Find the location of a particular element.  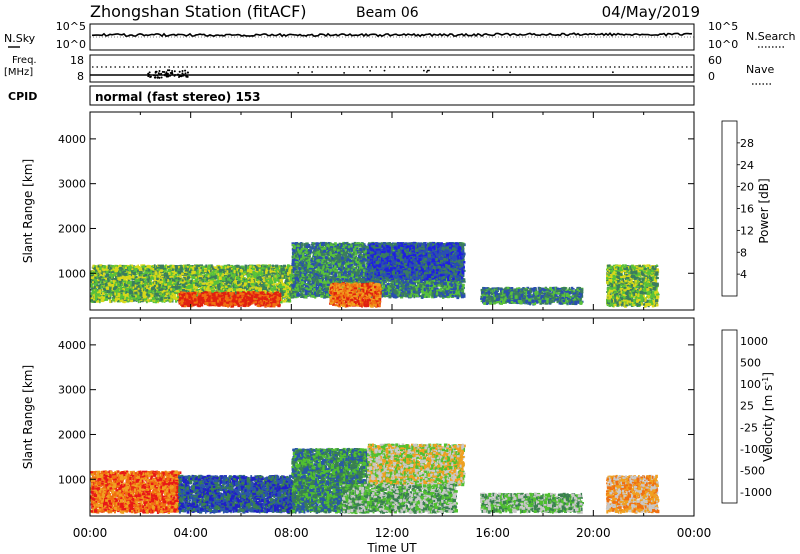

freq-tick-top: 18 is located at coordinates (77, 60).